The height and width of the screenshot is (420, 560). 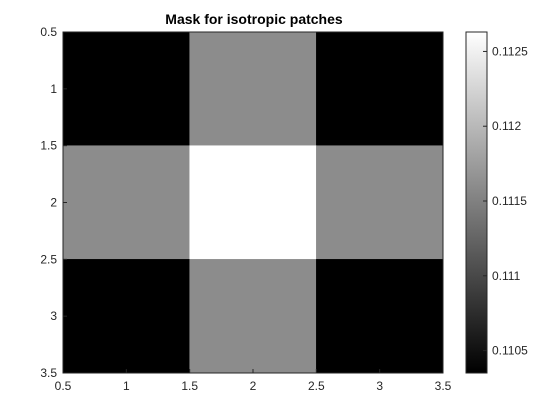 What do you see at coordinates (63, 386) in the screenshot?
I see `x-tick-label: 0.5` at bounding box center [63, 386].